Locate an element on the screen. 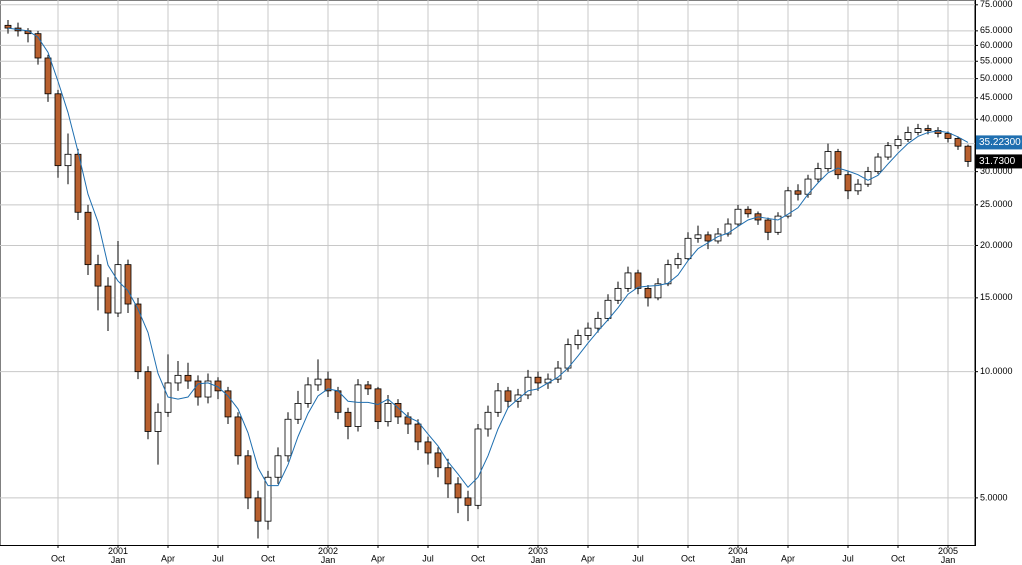 The width and height of the screenshot is (1022, 565). last-price-label-box is located at coordinates (999, 161).